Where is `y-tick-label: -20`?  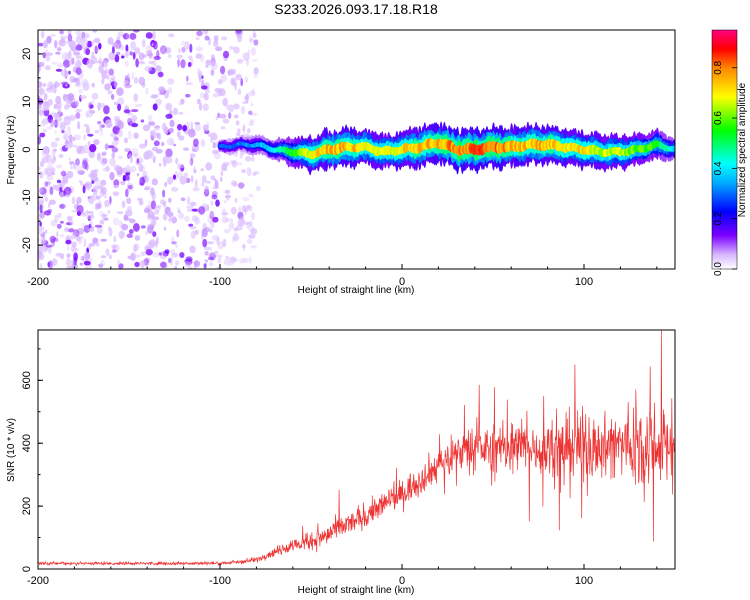
y-tick-label: -20 is located at coordinates (27, 245).